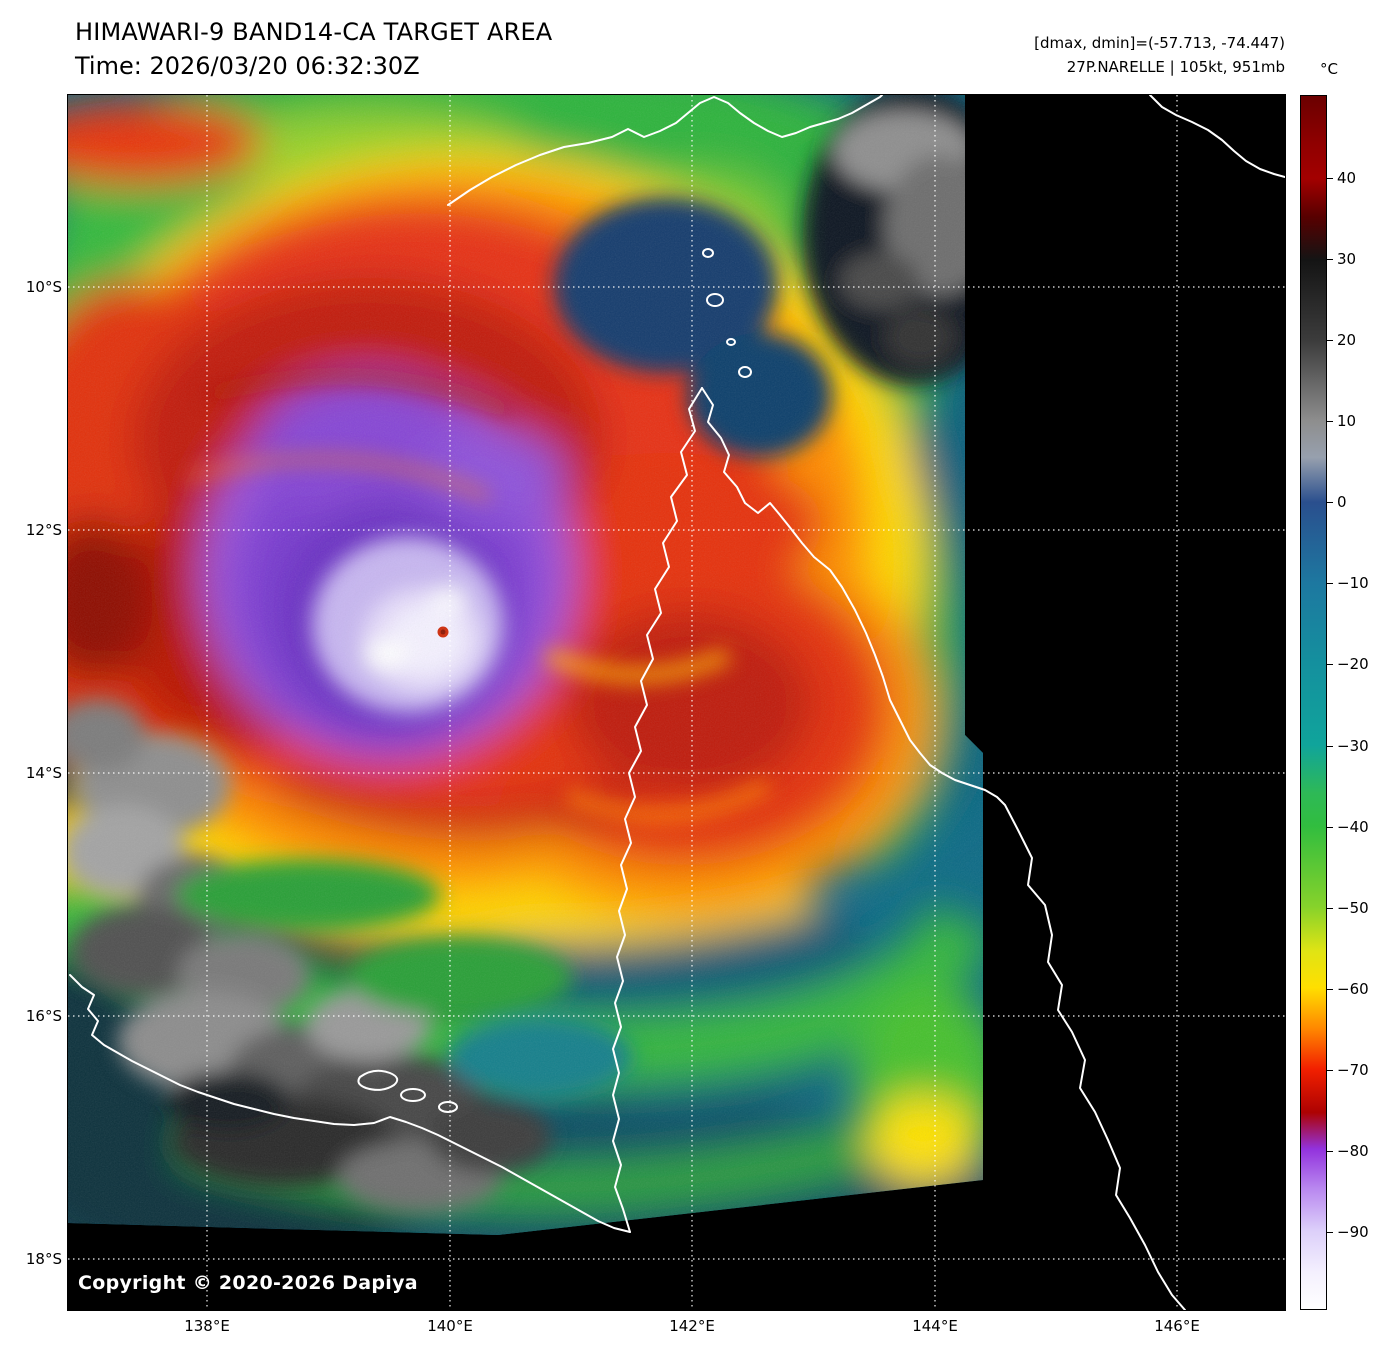 The image size is (1388, 1359). Describe the element at coordinates (1348, 1151) in the screenshot. I see `colorbar-tick-m80: −80` at that location.